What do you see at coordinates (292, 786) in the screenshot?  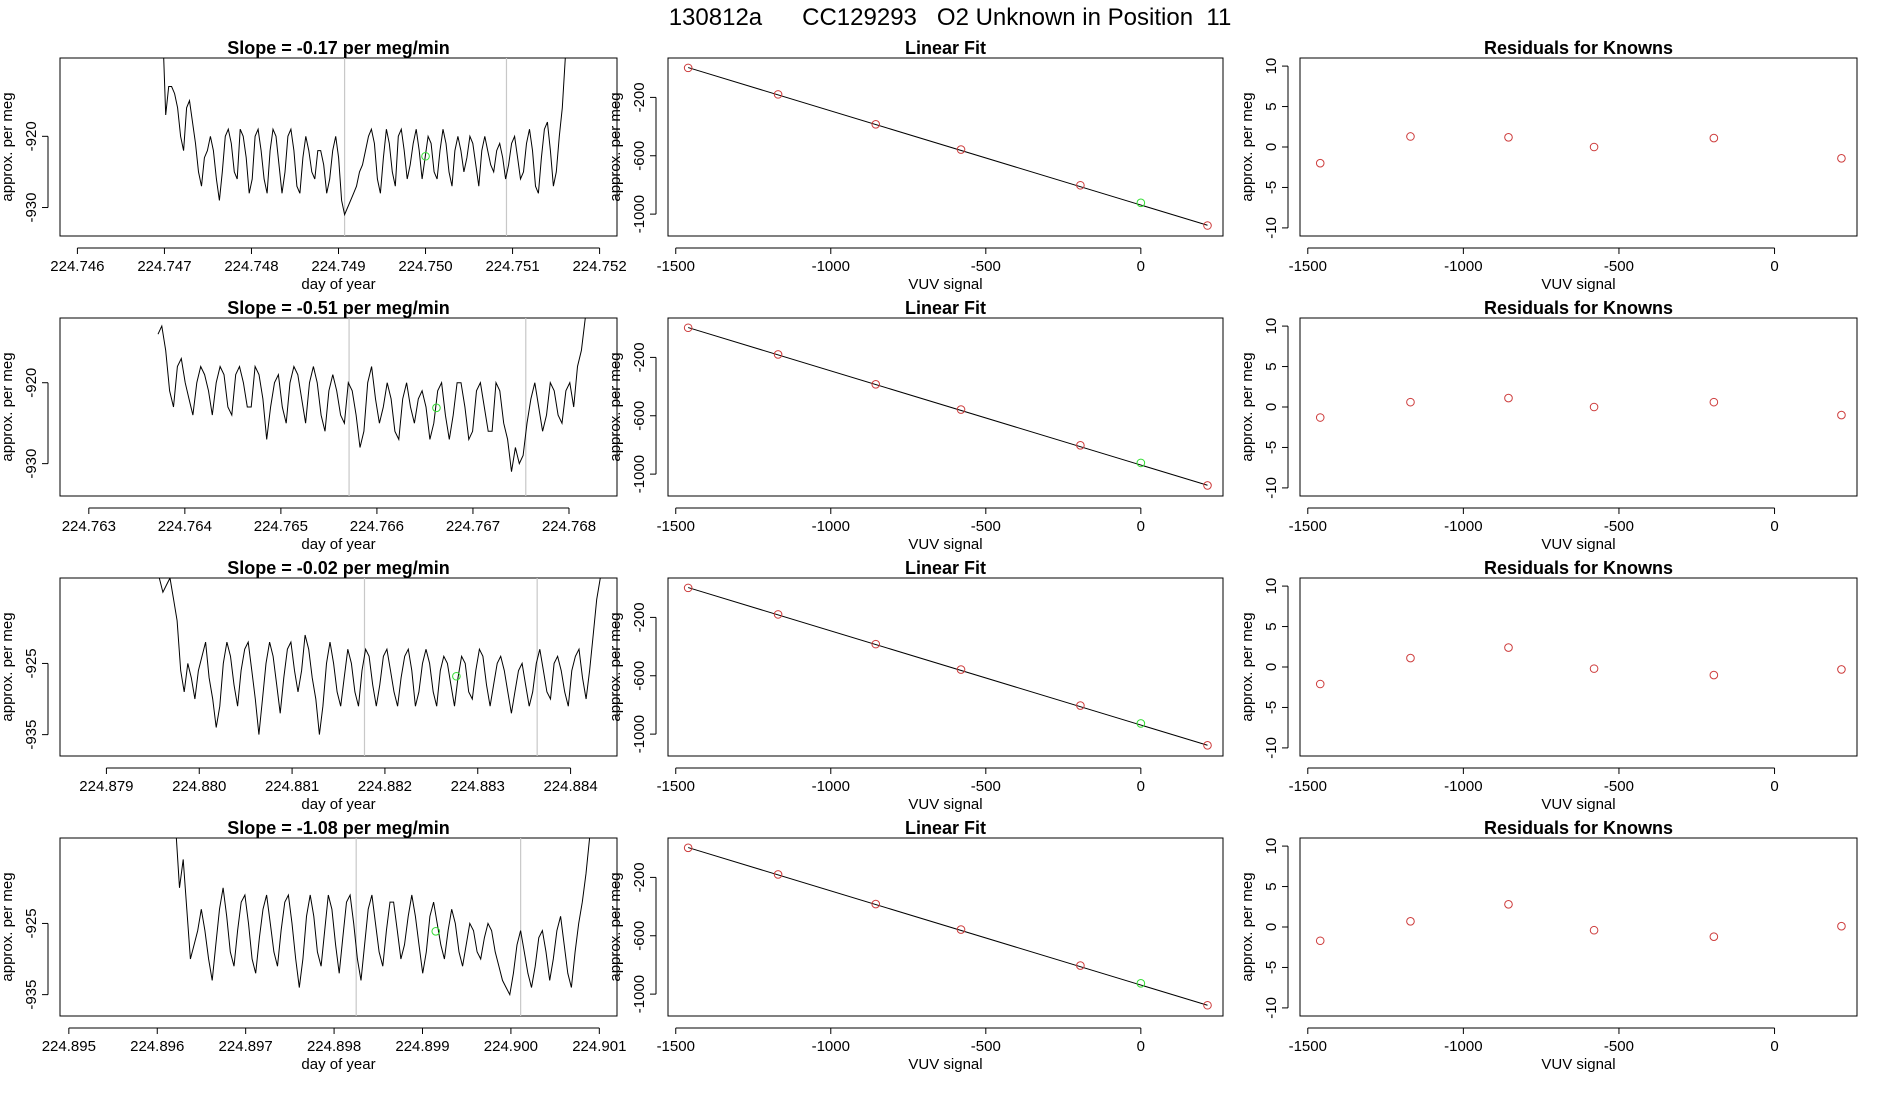 I see `x-tick-label: 224.881` at bounding box center [292, 786].